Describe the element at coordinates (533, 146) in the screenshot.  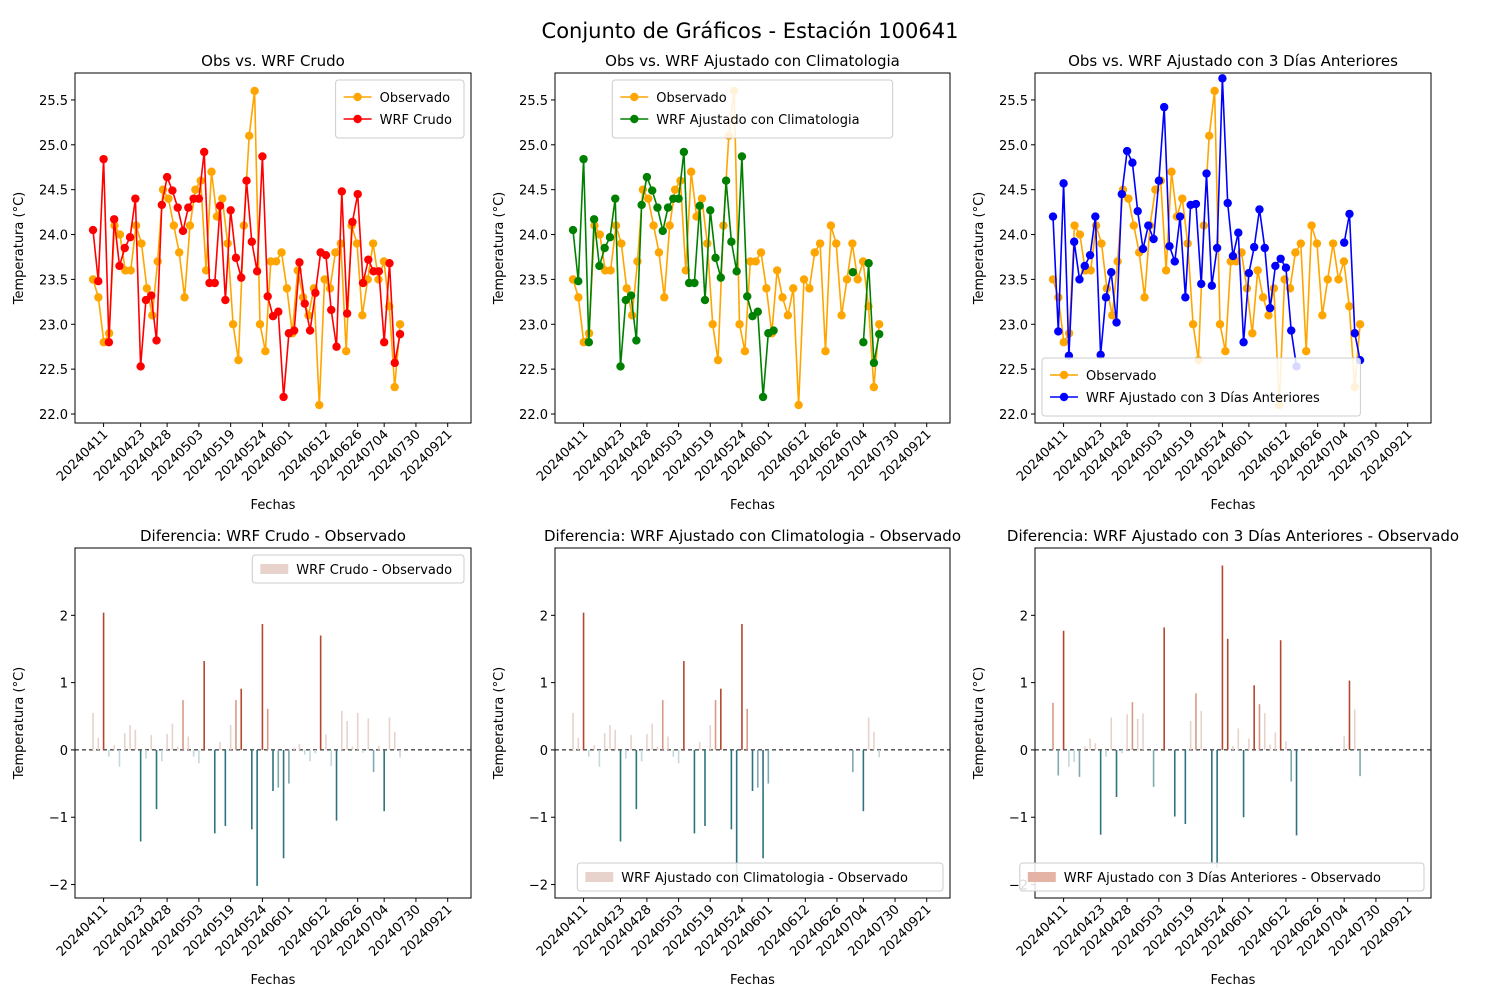
I see `y-tick-label: 25.0` at that location.